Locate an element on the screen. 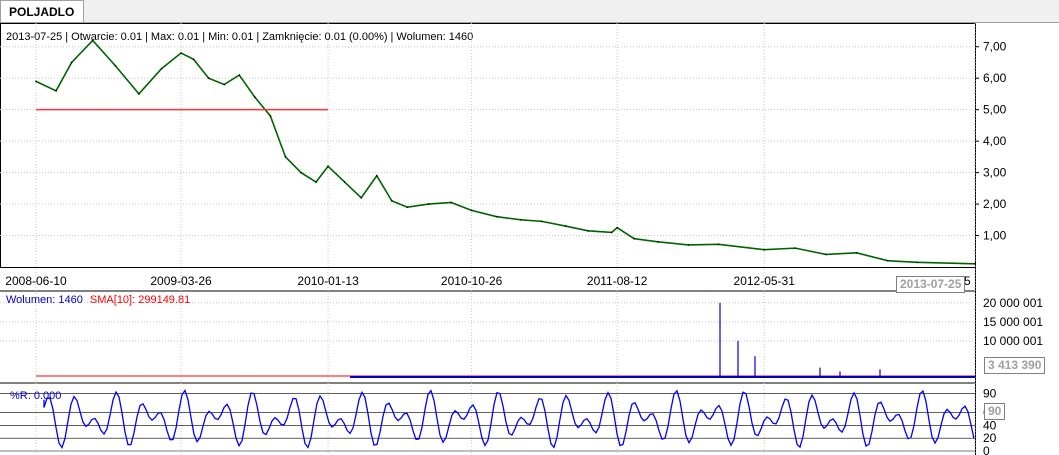  x-tick-label: 2008-06-10 is located at coordinates (36, 281).